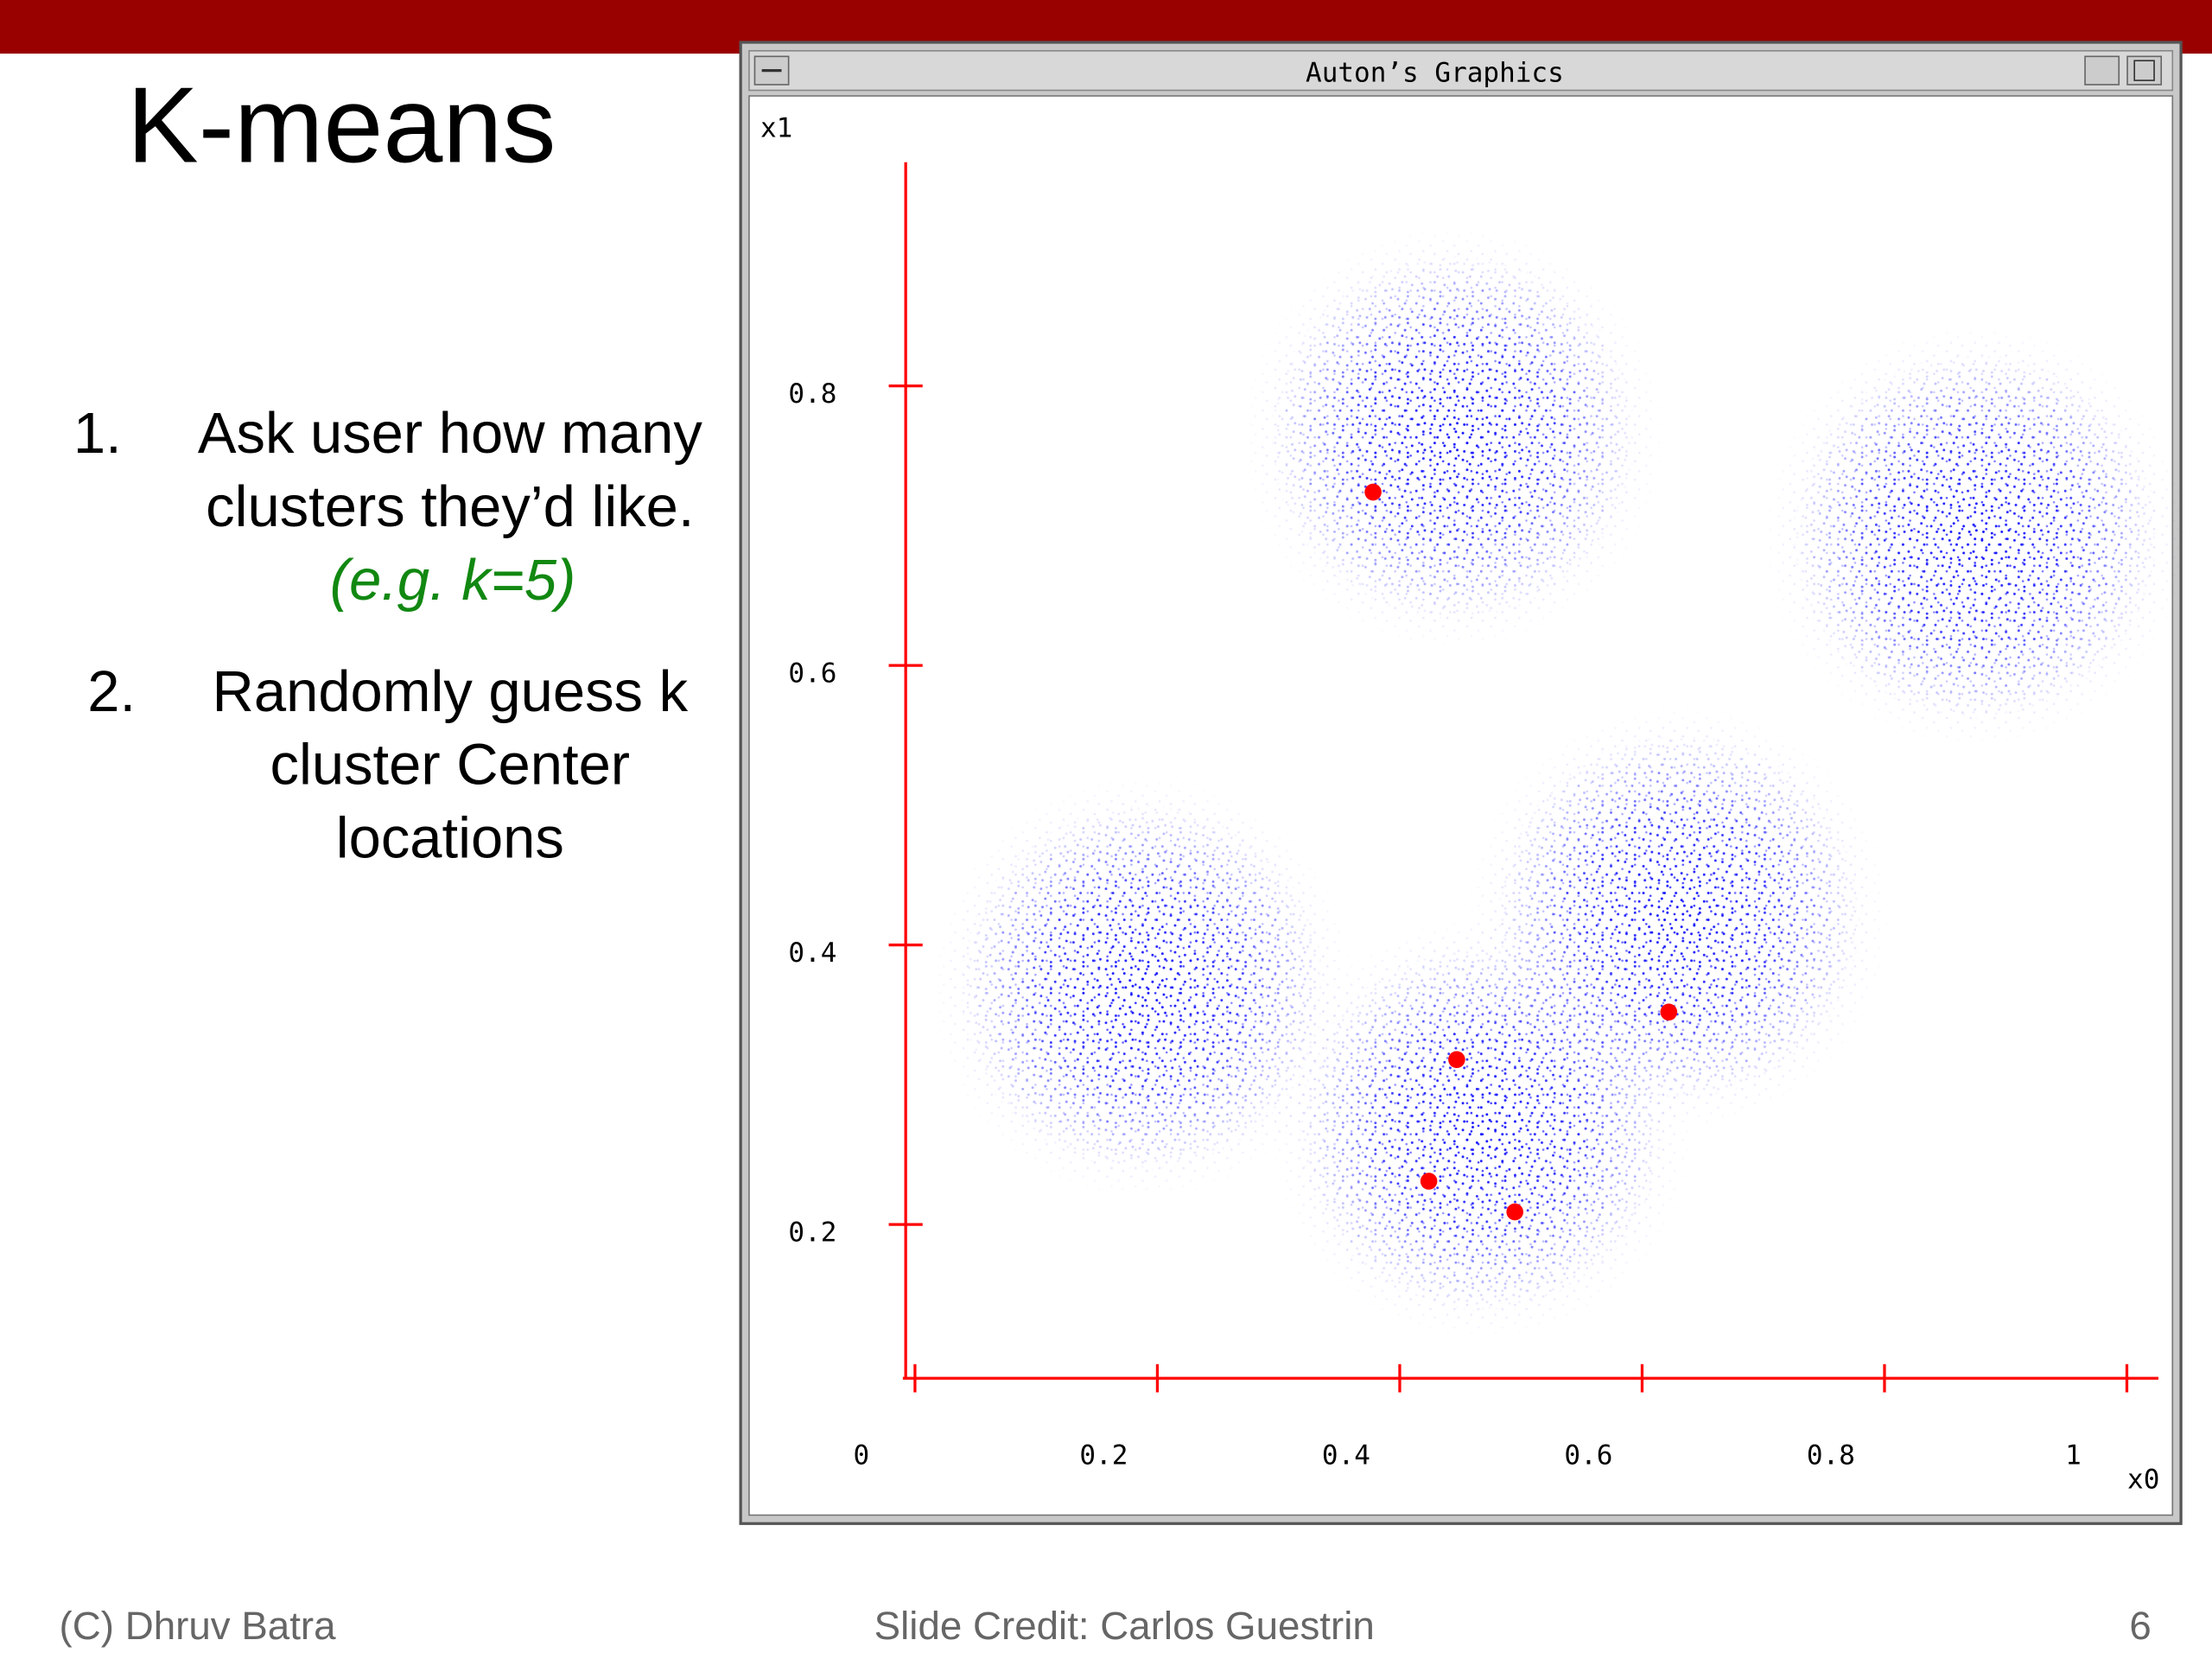 The width and height of the screenshot is (2212, 1659). I want to click on page-number: 6, so click(2140, 1626).